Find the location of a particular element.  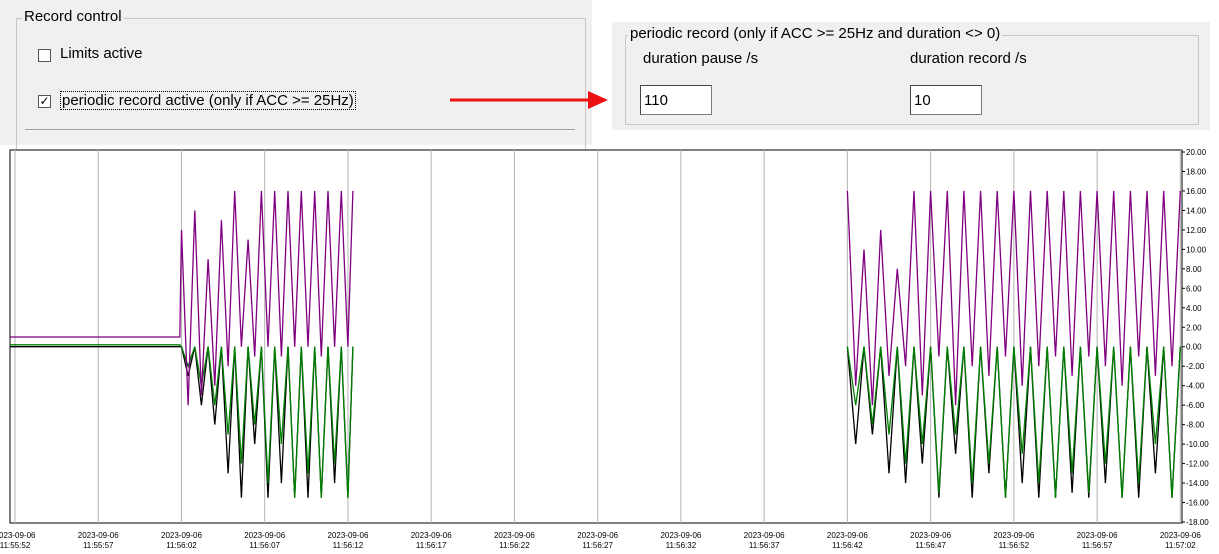

y-tick-label: -16.00 is located at coordinates (1197, 503).